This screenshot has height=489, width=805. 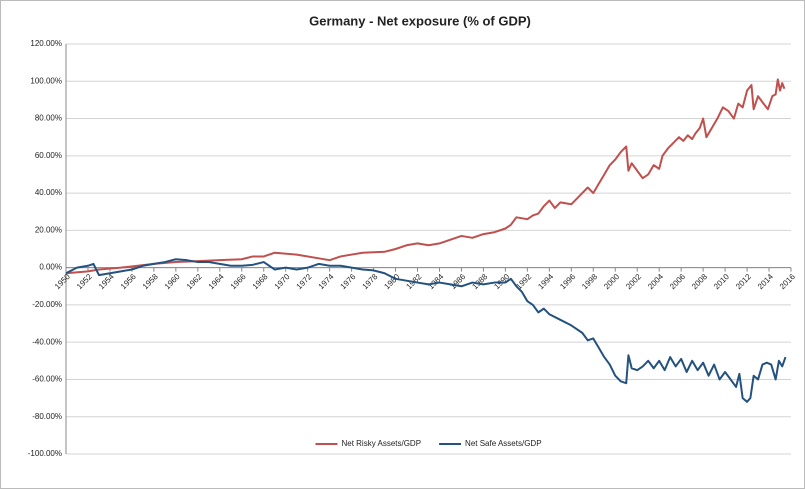 What do you see at coordinates (47, 304) in the screenshot?
I see `y-tick-label: -20.00%` at bounding box center [47, 304].